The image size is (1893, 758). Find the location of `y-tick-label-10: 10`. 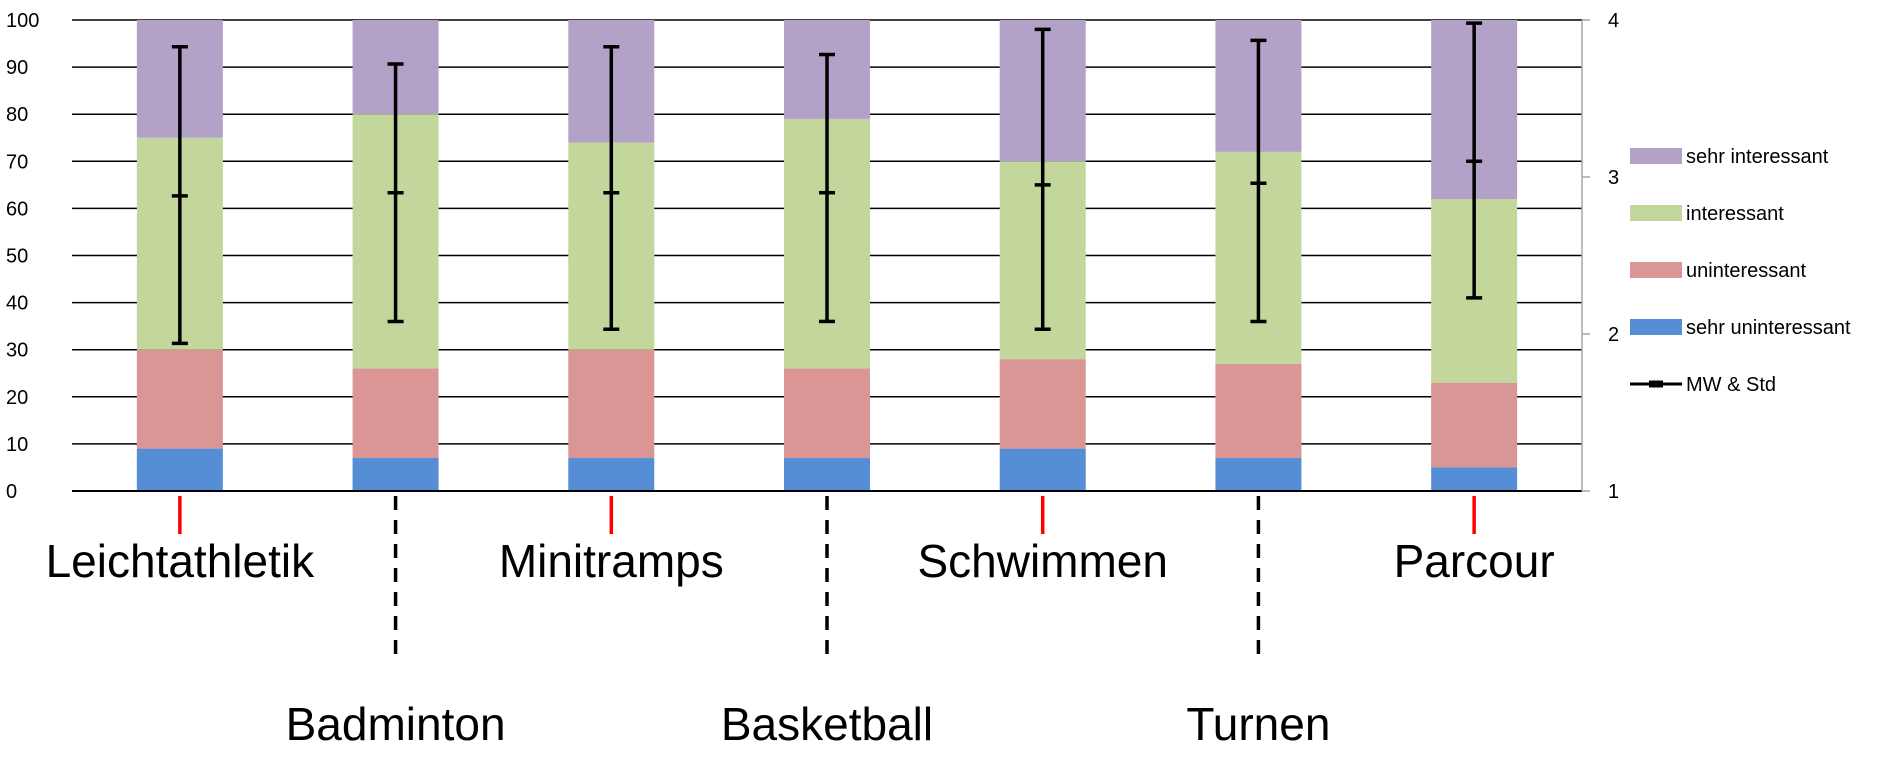

y-tick-label-10: 10 is located at coordinates (17, 445).